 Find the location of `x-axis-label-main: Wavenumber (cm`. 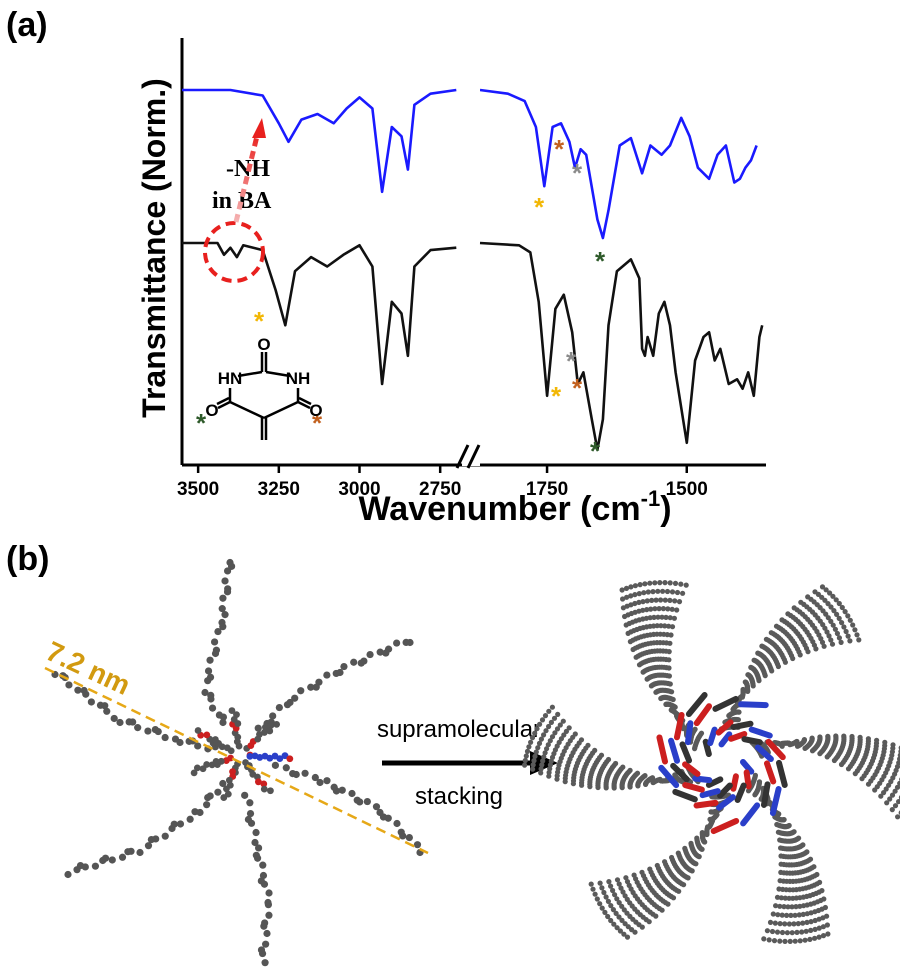

x-axis-label-main: Wavenumber (cm is located at coordinates (499, 509).